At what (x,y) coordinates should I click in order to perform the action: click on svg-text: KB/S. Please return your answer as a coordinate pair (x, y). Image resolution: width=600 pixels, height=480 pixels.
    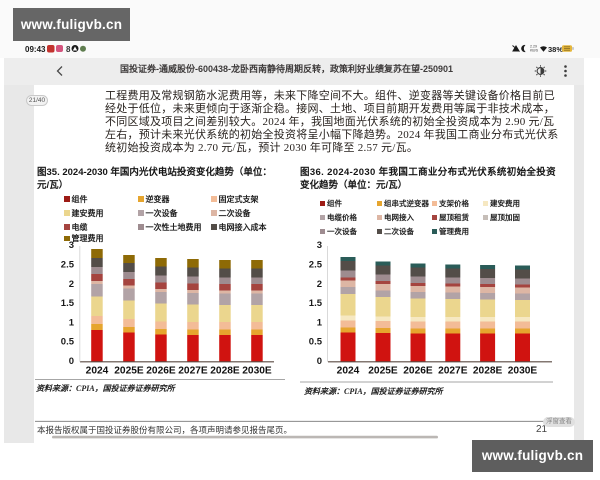
    Looking at the image, I should click on (534, 51).